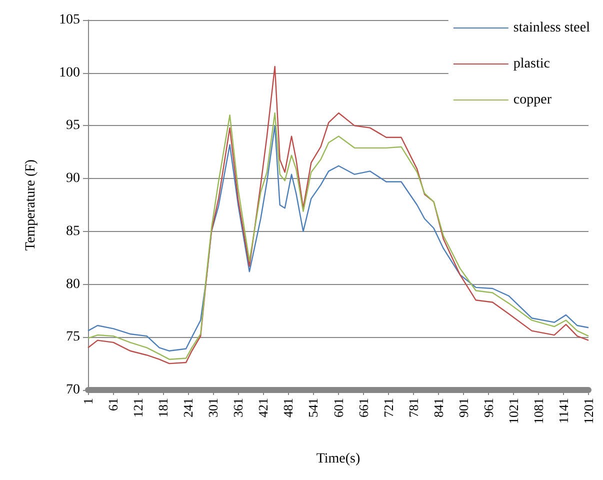  I want to click on y-tick-label: 85, so click(73, 231).